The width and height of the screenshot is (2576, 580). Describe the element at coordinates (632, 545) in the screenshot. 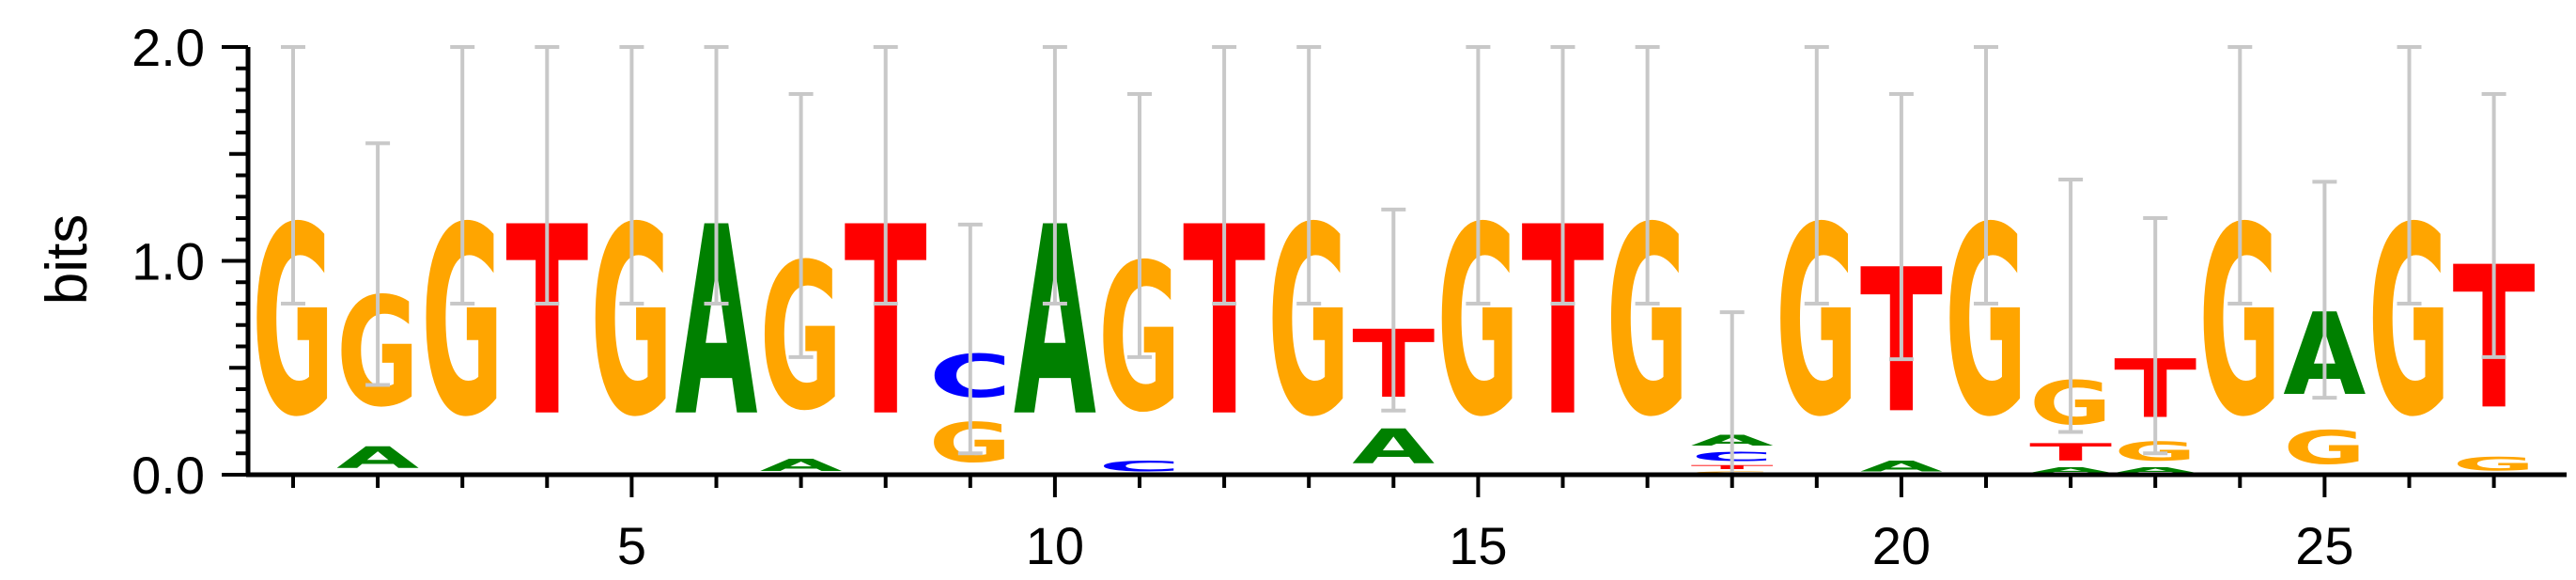

I see `x-tick-label: 5` at that location.